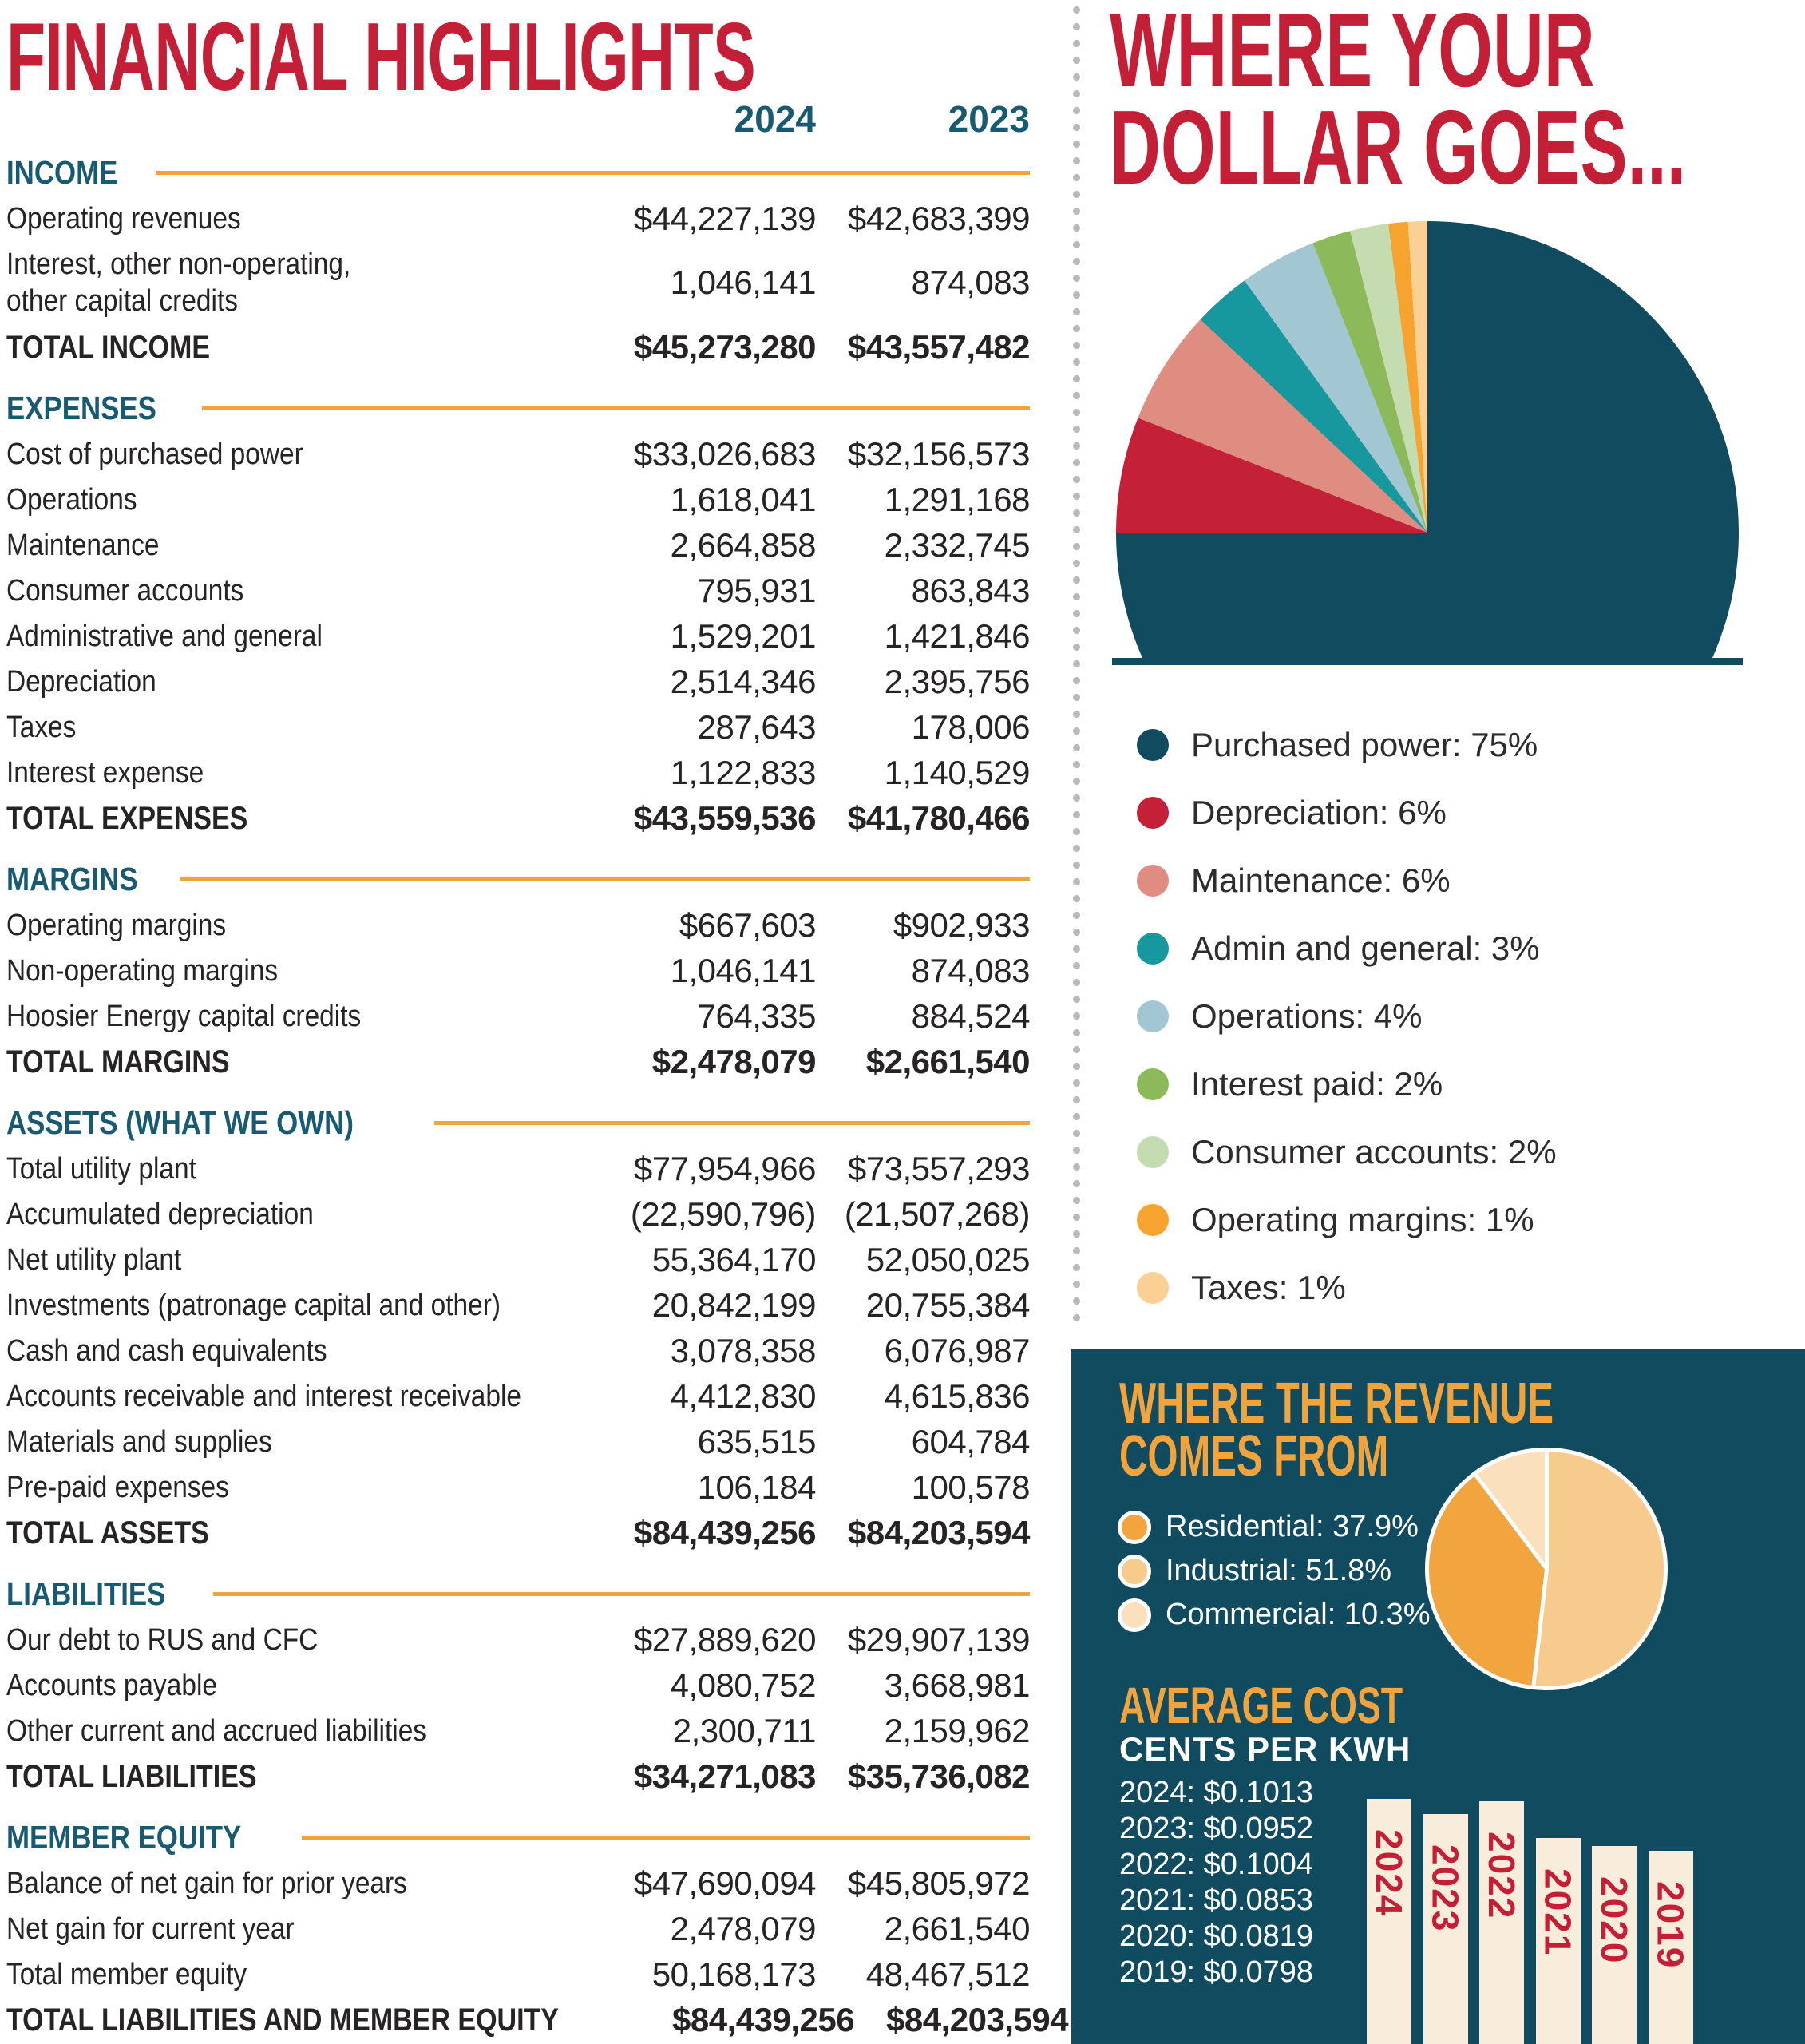 The width and height of the screenshot is (1805, 2044). I want to click on value-2023: $41,780,466, so click(939, 817).